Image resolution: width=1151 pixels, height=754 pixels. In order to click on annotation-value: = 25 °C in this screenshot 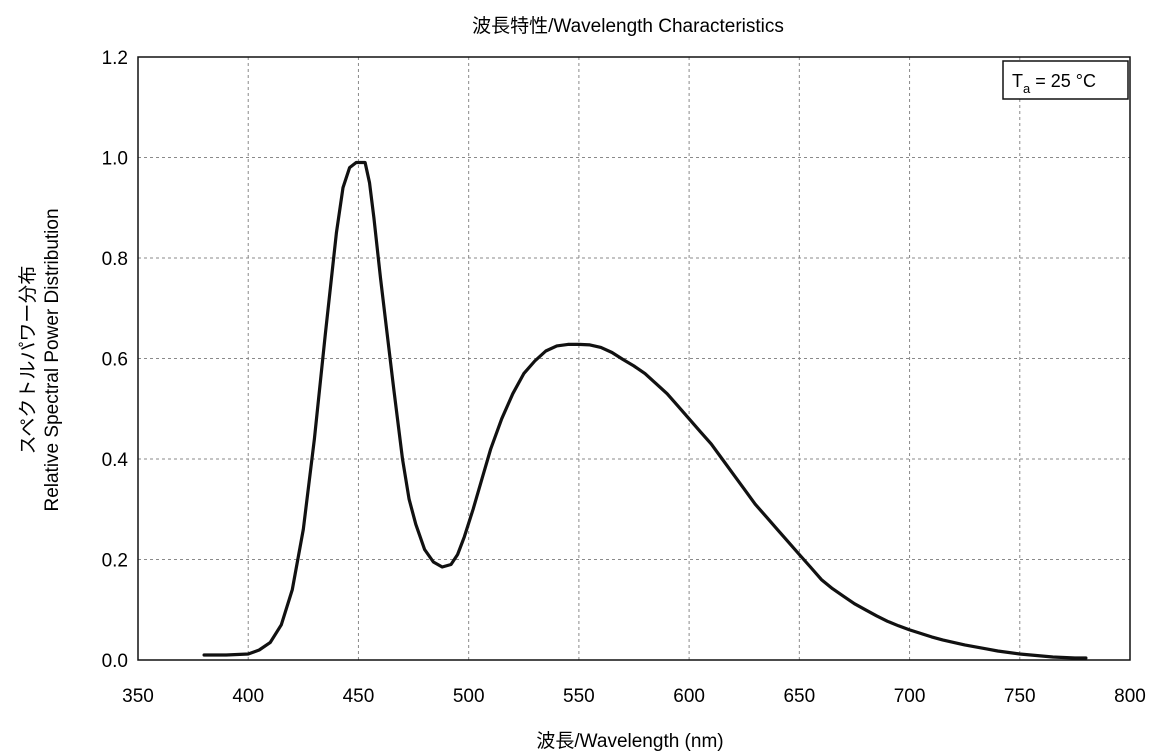, I will do `click(1063, 81)`.